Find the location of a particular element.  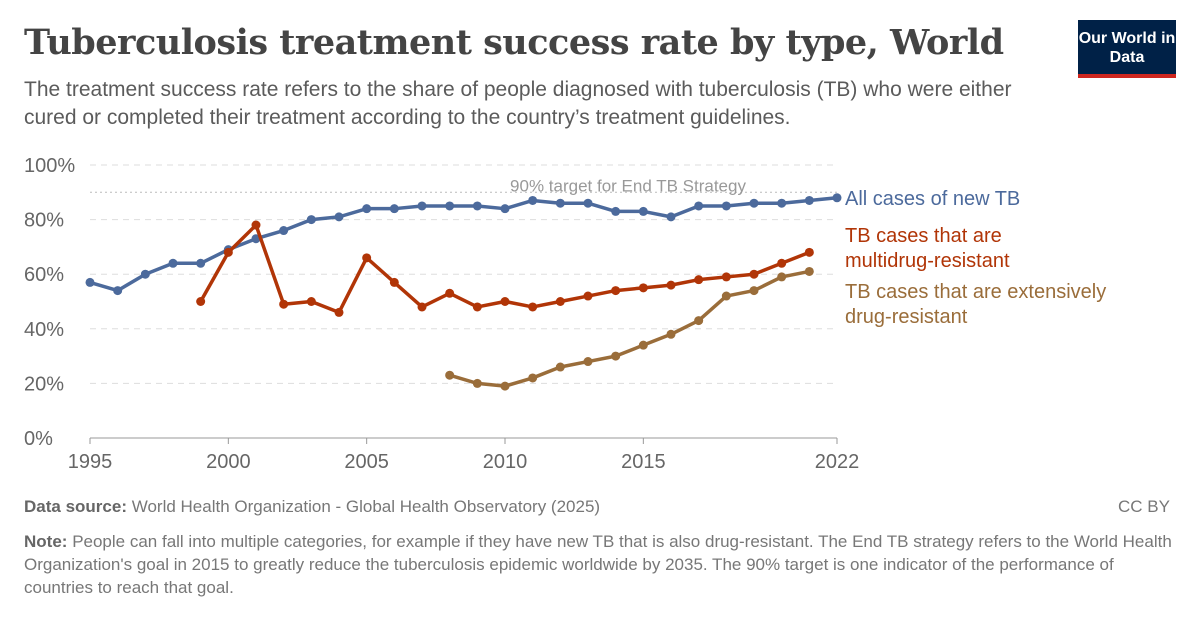

y-tick-label: 40% is located at coordinates (44, 330).